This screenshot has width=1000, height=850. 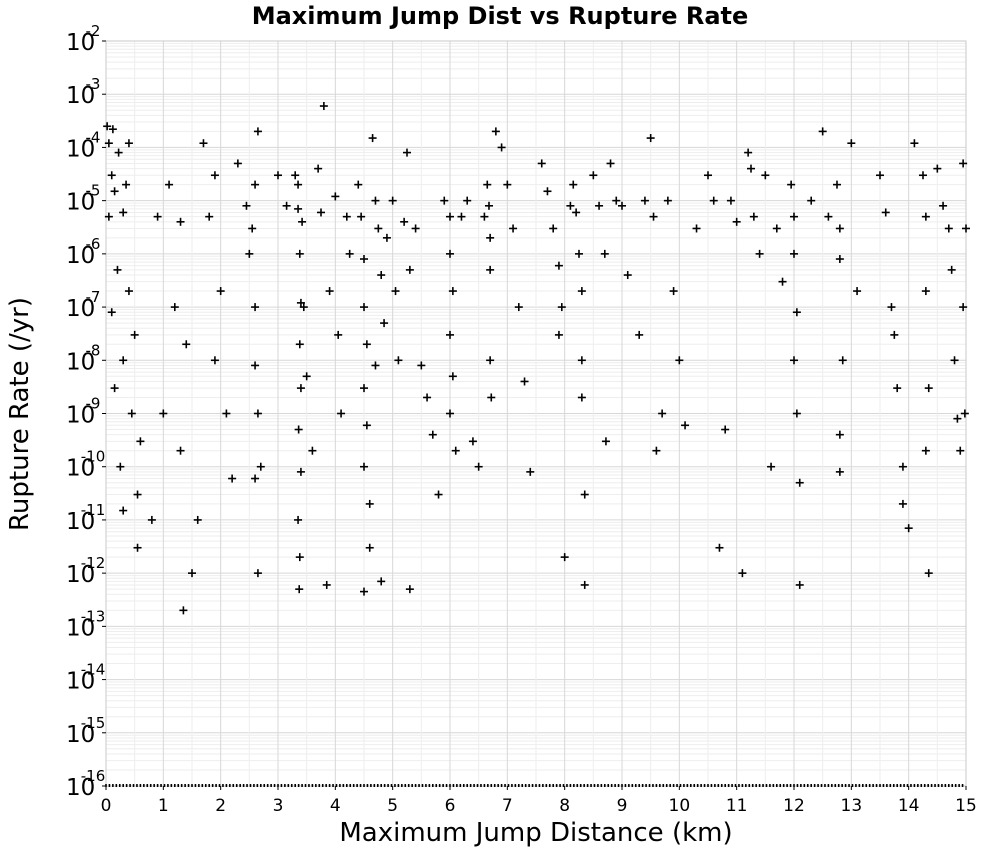 What do you see at coordinates (392, 806) in the screenshot?
I see `x-tick-label: 5` at bounding box center [392, 806].